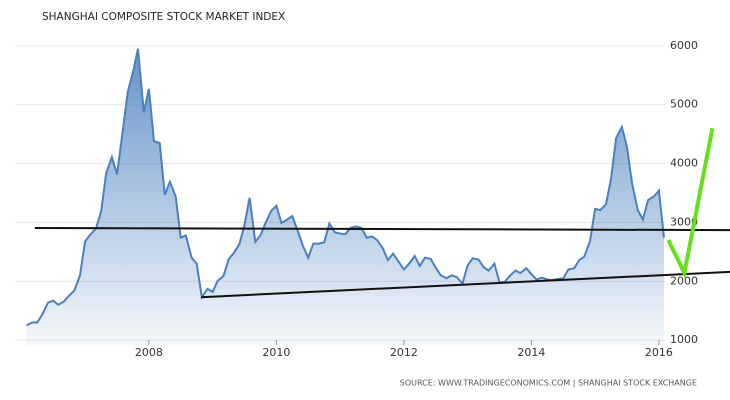 The image size is (730, 400). Describe the element at coordinates (149, 352) in the screenshot. I see `x-tick-label: 2008` at that location.